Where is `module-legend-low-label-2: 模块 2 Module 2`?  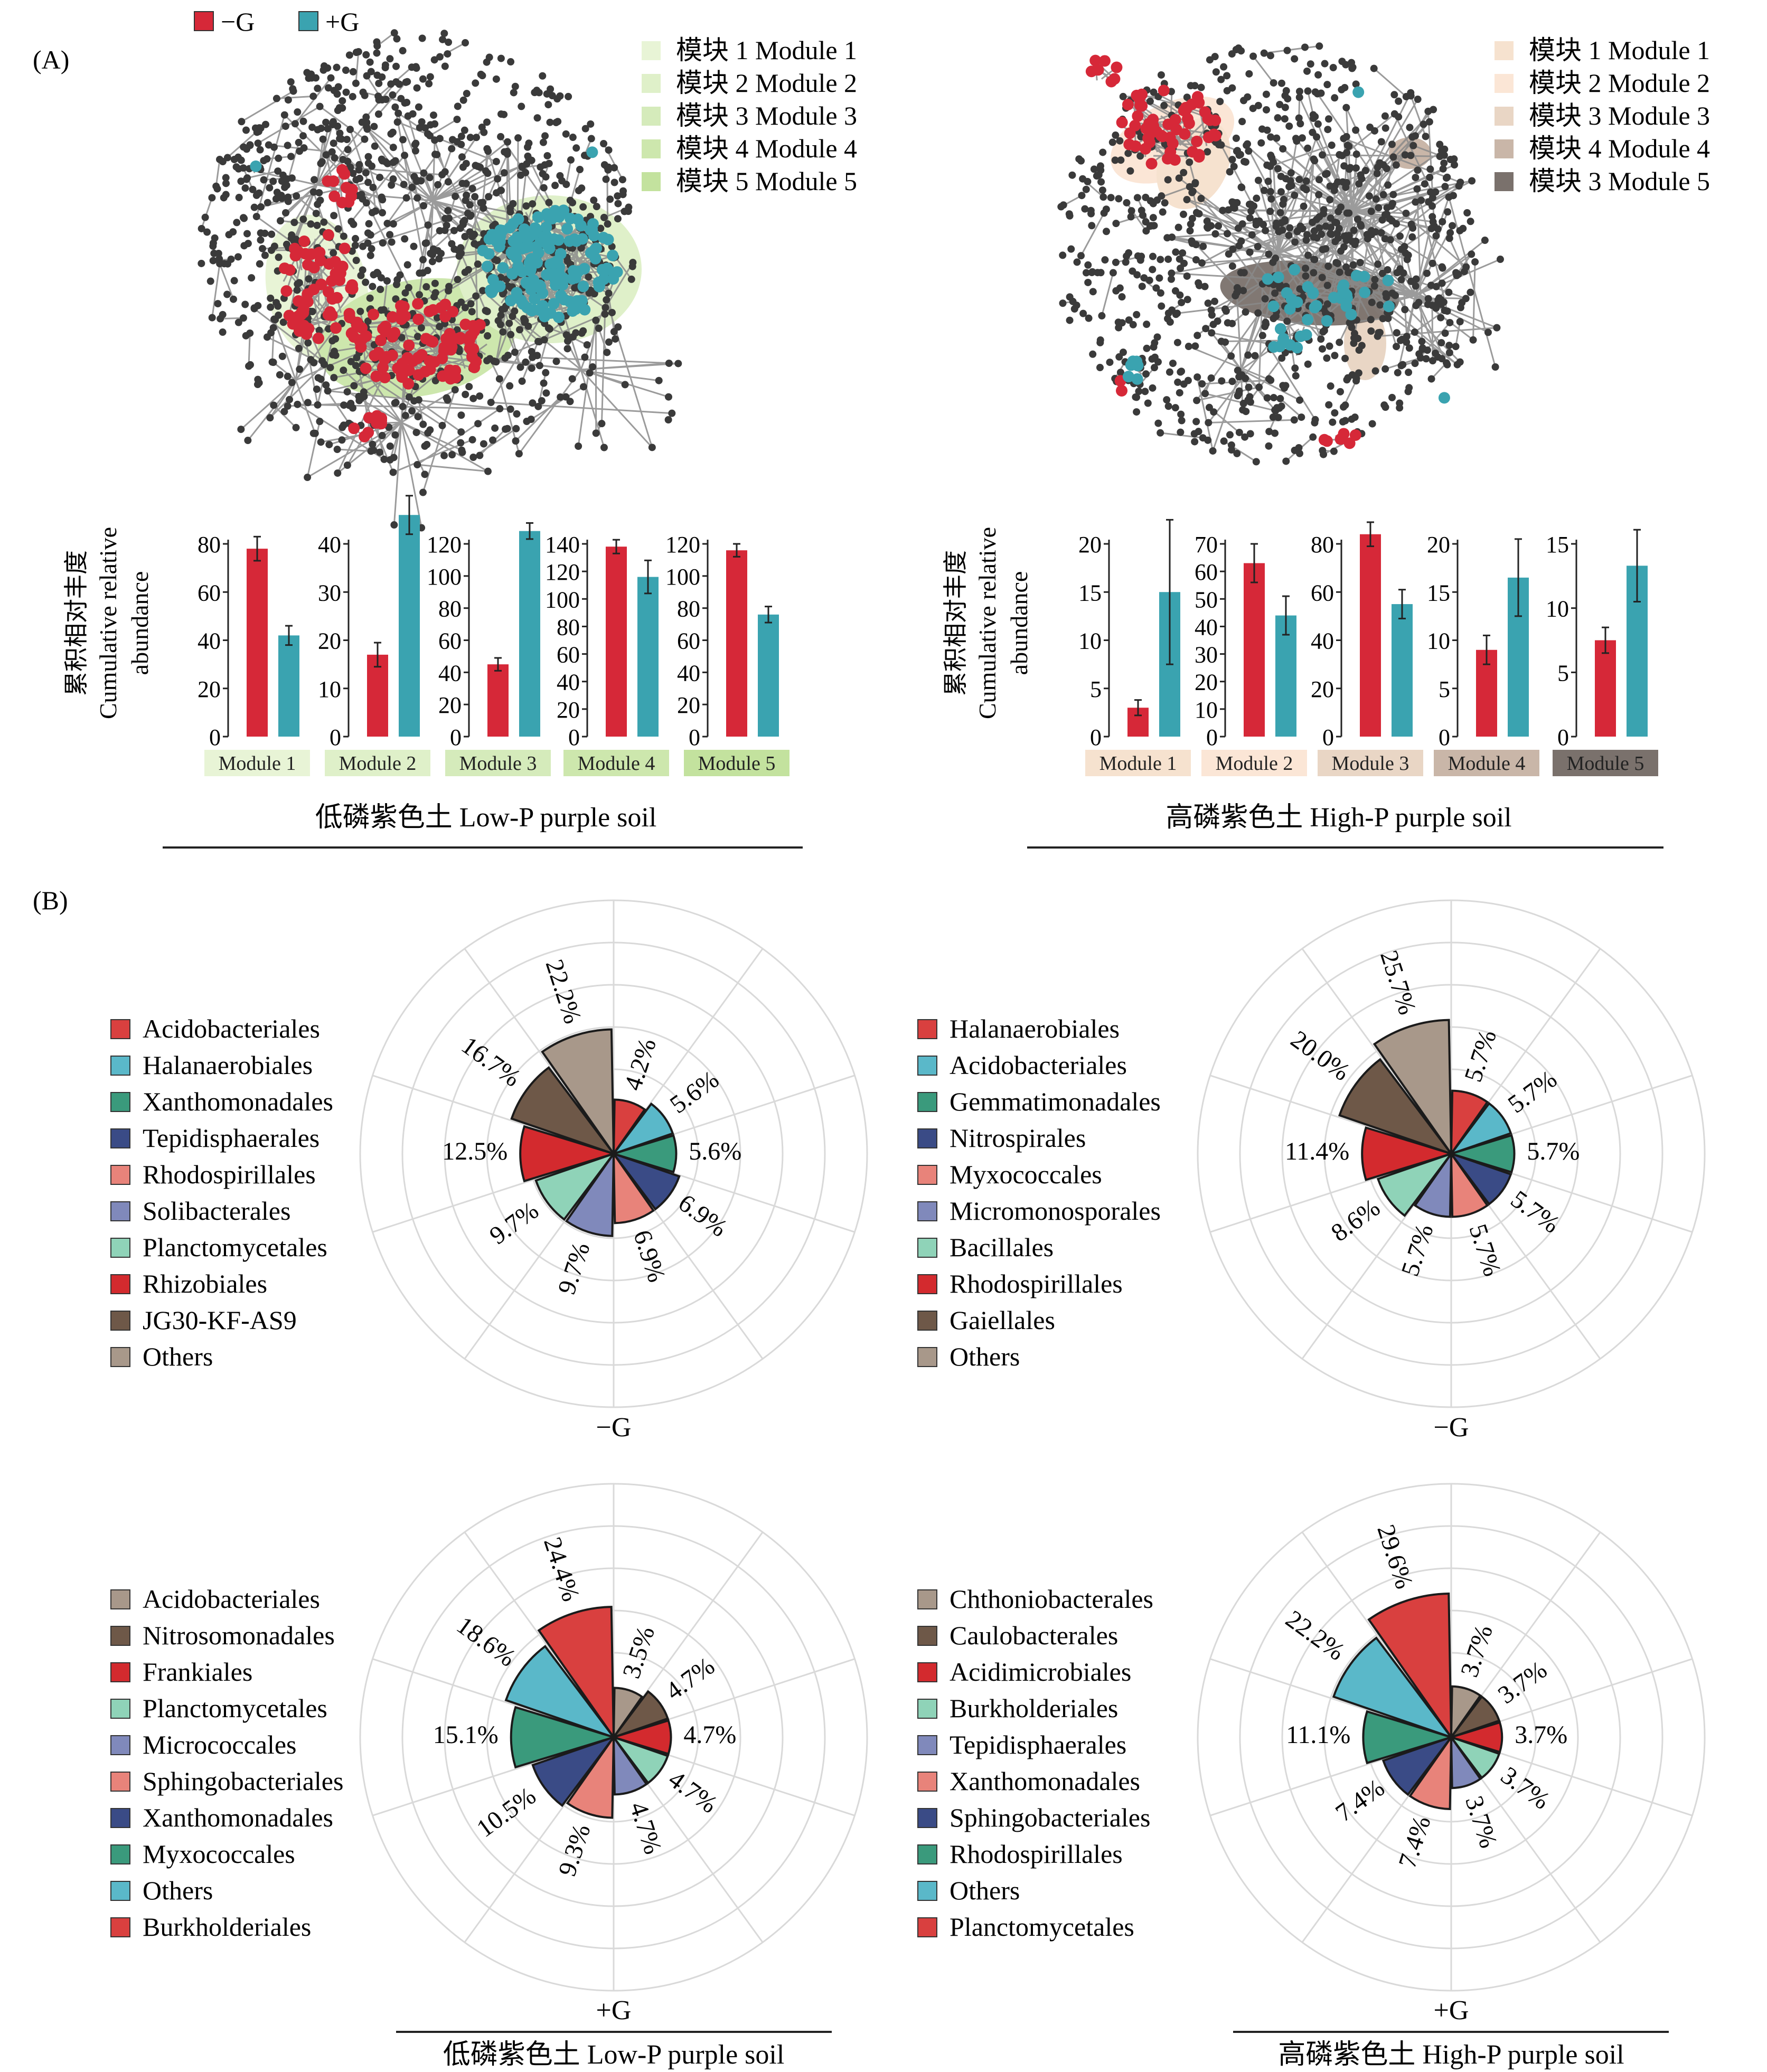
module-legend-low-label-2: 模块 2 Module 2 is located at coordinates (767, 83).